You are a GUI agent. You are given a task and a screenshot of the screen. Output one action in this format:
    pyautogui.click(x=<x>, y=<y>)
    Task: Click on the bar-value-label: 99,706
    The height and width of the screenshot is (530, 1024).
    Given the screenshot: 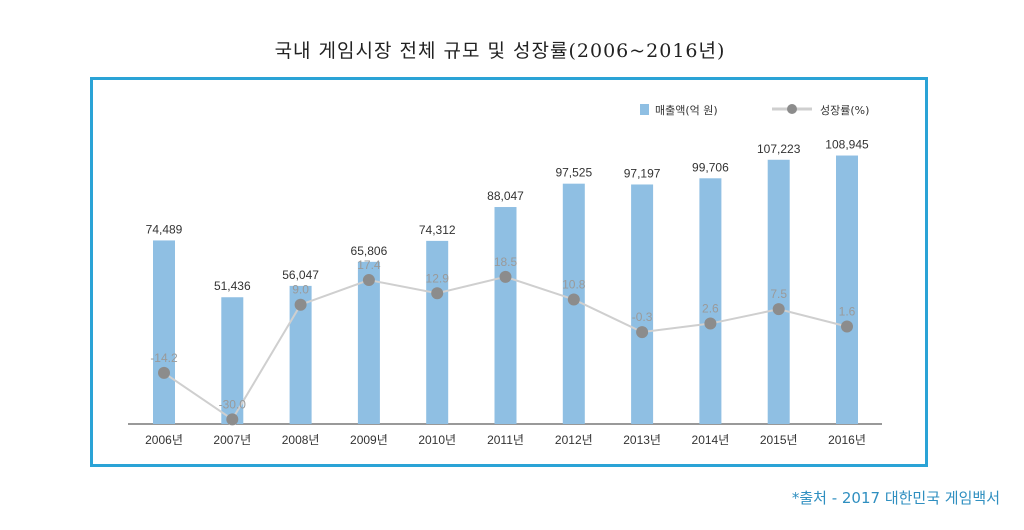 What is the action you would take?
    pyautogui.click(x=710, y=167)
    